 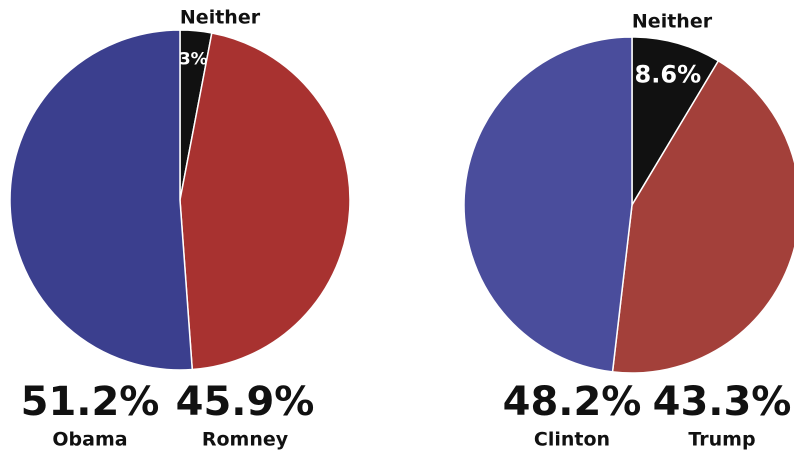 I want to click on category-label: Trump, so click(x=721, y=440).